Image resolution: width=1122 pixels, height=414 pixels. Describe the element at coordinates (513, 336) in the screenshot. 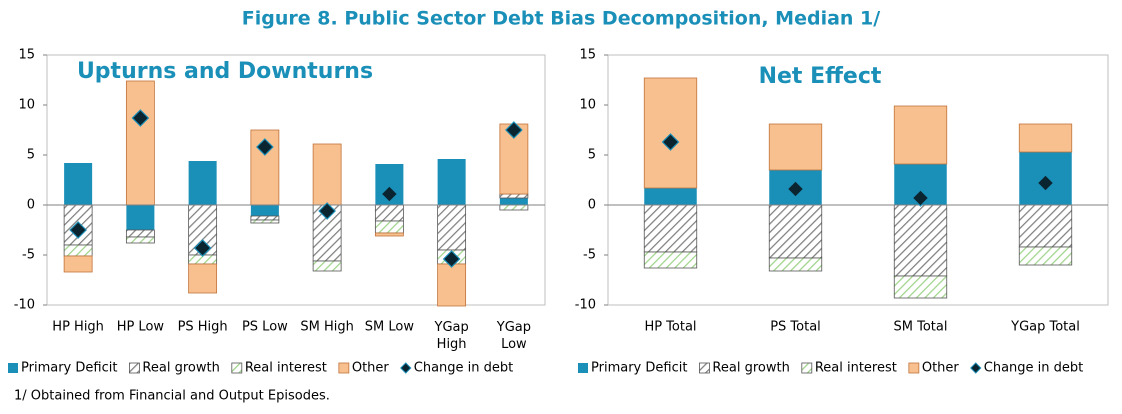

I see `x-tick-label: YGap Low` at that location.